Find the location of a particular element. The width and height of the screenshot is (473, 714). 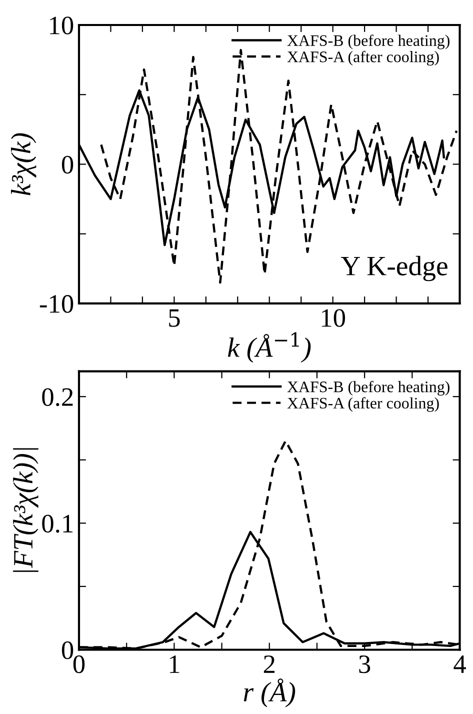

x-tick-label: 0 is located at coordinates (79, 664).